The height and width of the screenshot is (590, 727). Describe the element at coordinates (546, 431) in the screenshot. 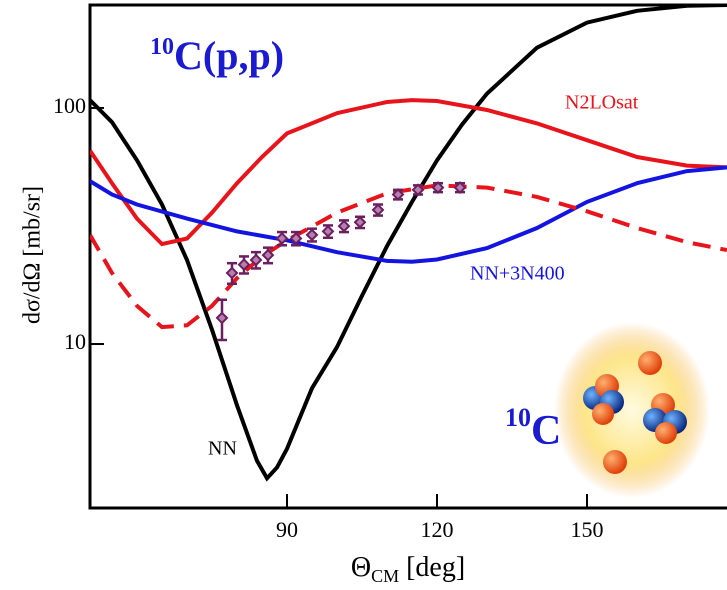

I see `nucleus-main: C` at that location.